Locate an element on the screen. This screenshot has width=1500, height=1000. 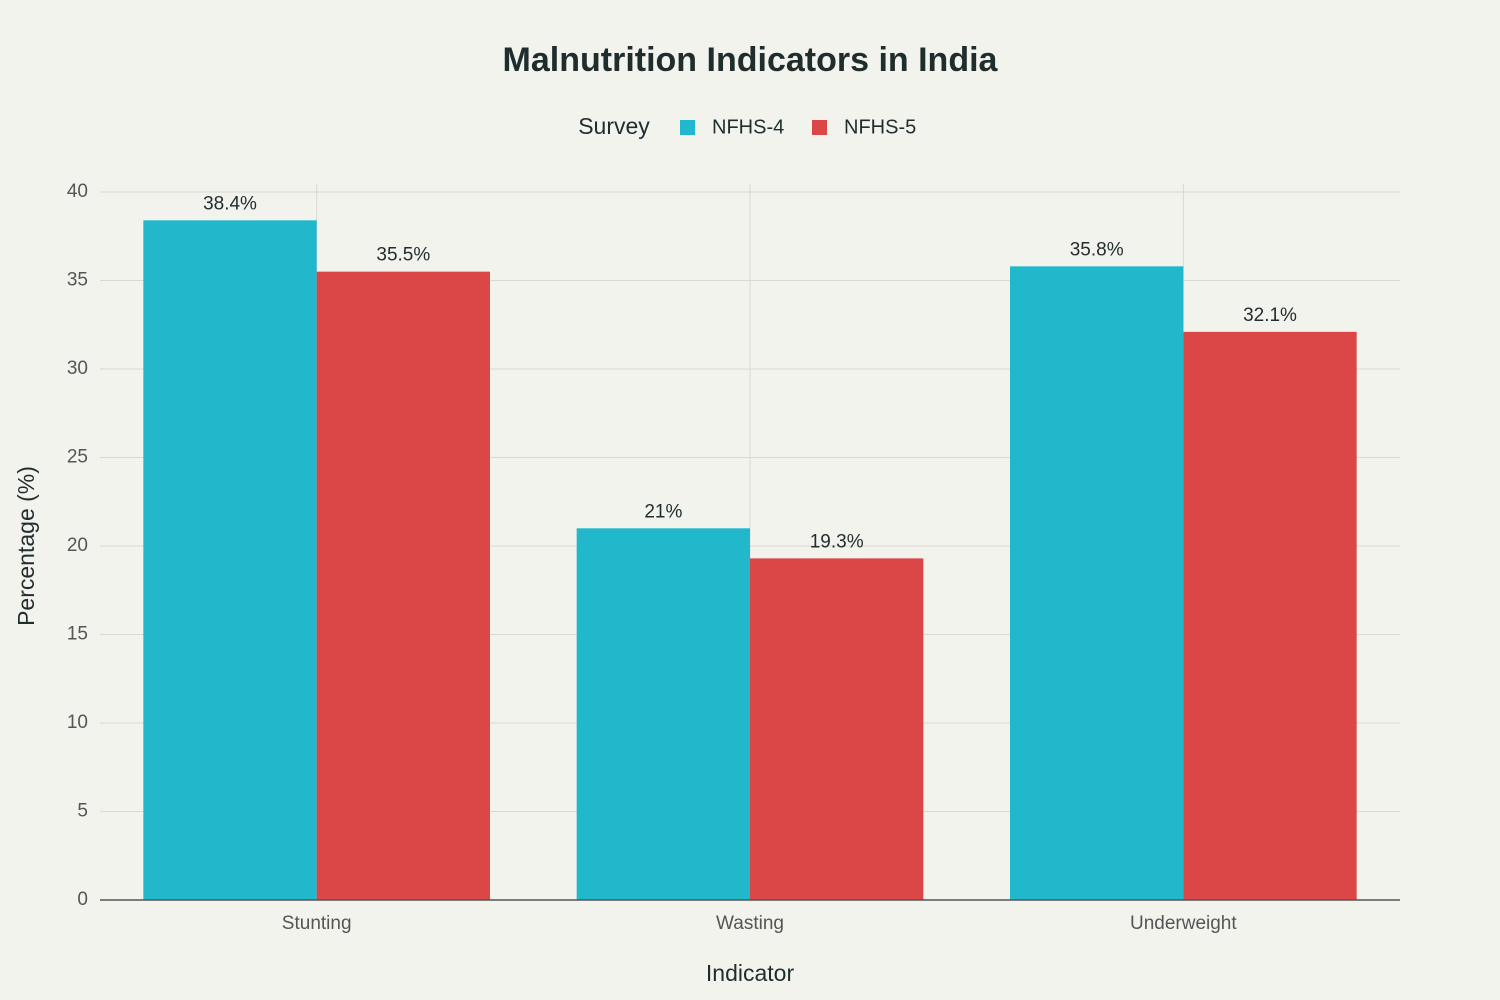
value-label: 38.4% is located at coordinates (230, 203).